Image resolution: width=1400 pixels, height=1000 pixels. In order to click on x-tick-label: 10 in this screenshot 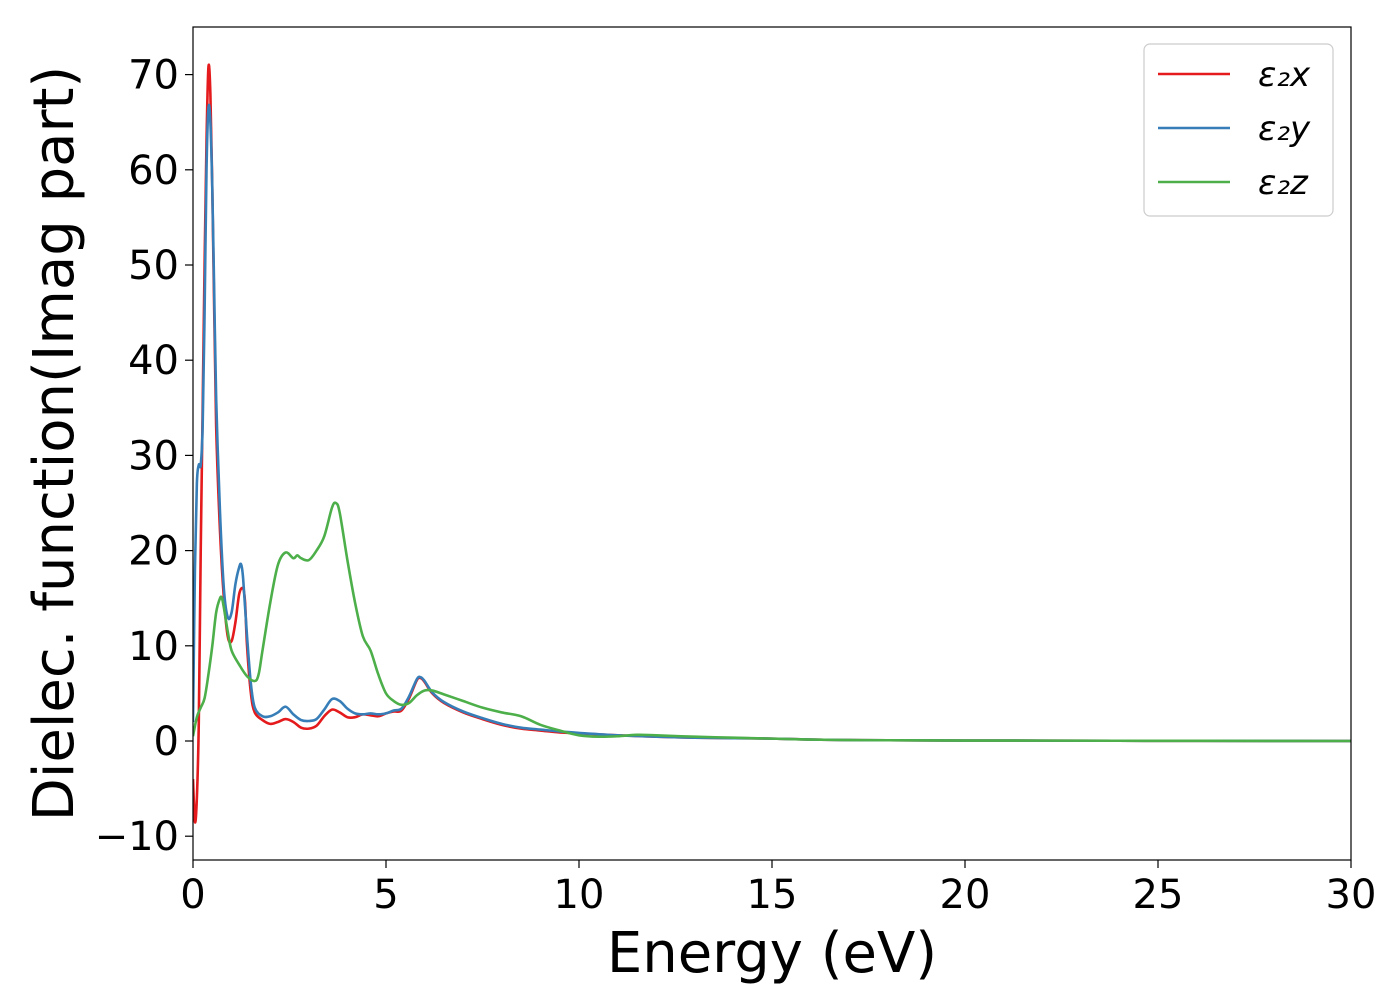, I will do `click(579, 895)`.